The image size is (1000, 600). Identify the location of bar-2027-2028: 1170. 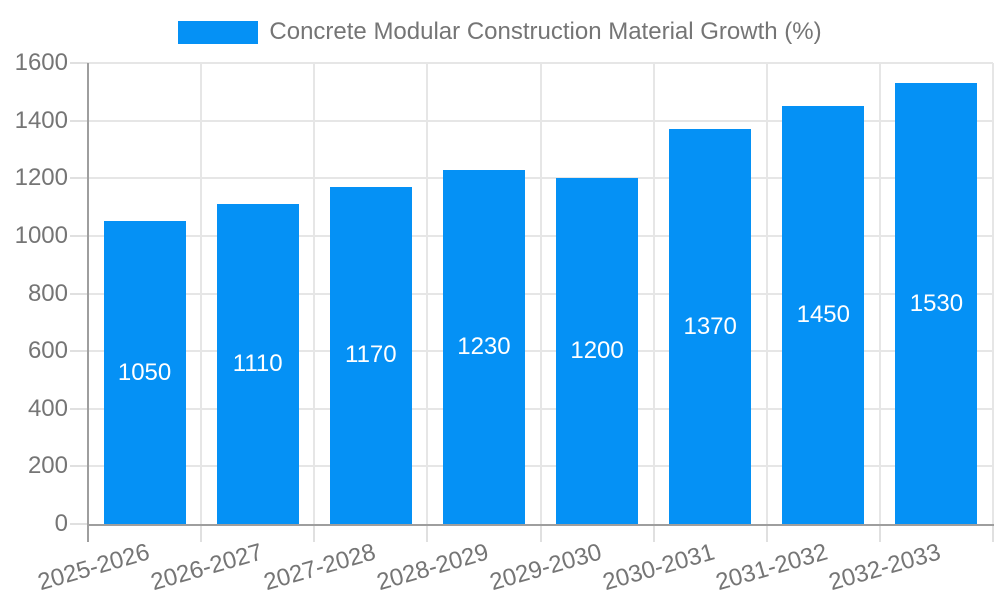
(370, 355).